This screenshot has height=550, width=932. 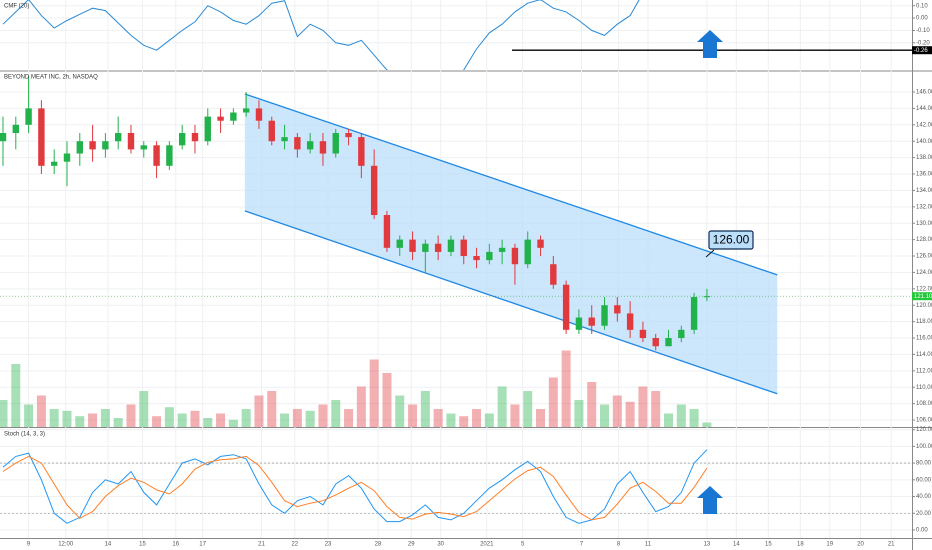 What do you see at coordinates (619, 545) in the screenshot?
I see `x-tick-label: 8` at bounding box center [619, 545].